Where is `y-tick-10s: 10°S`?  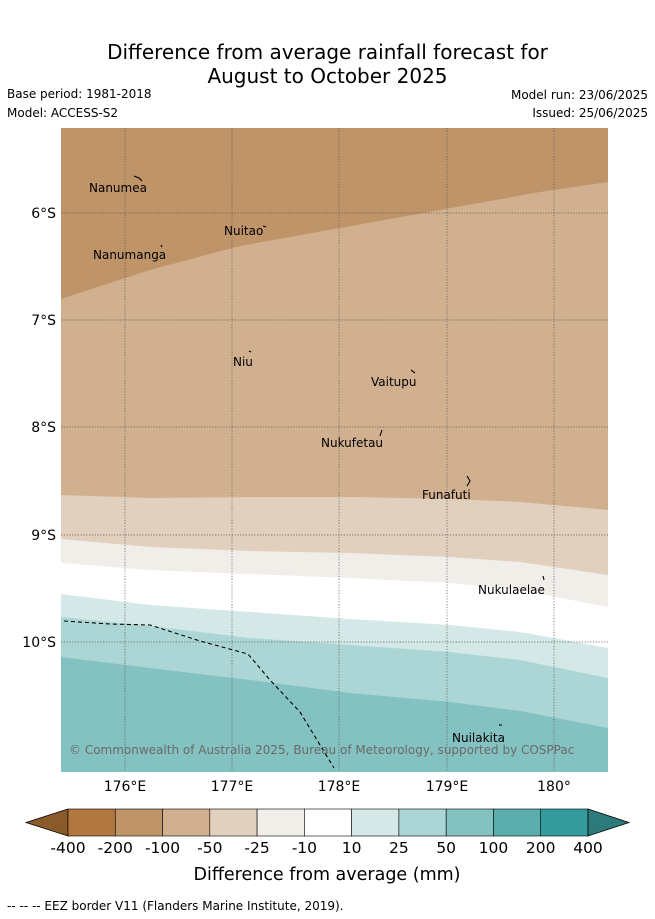 y-tick-10s: 10°S is located at coordinates (39, 643).